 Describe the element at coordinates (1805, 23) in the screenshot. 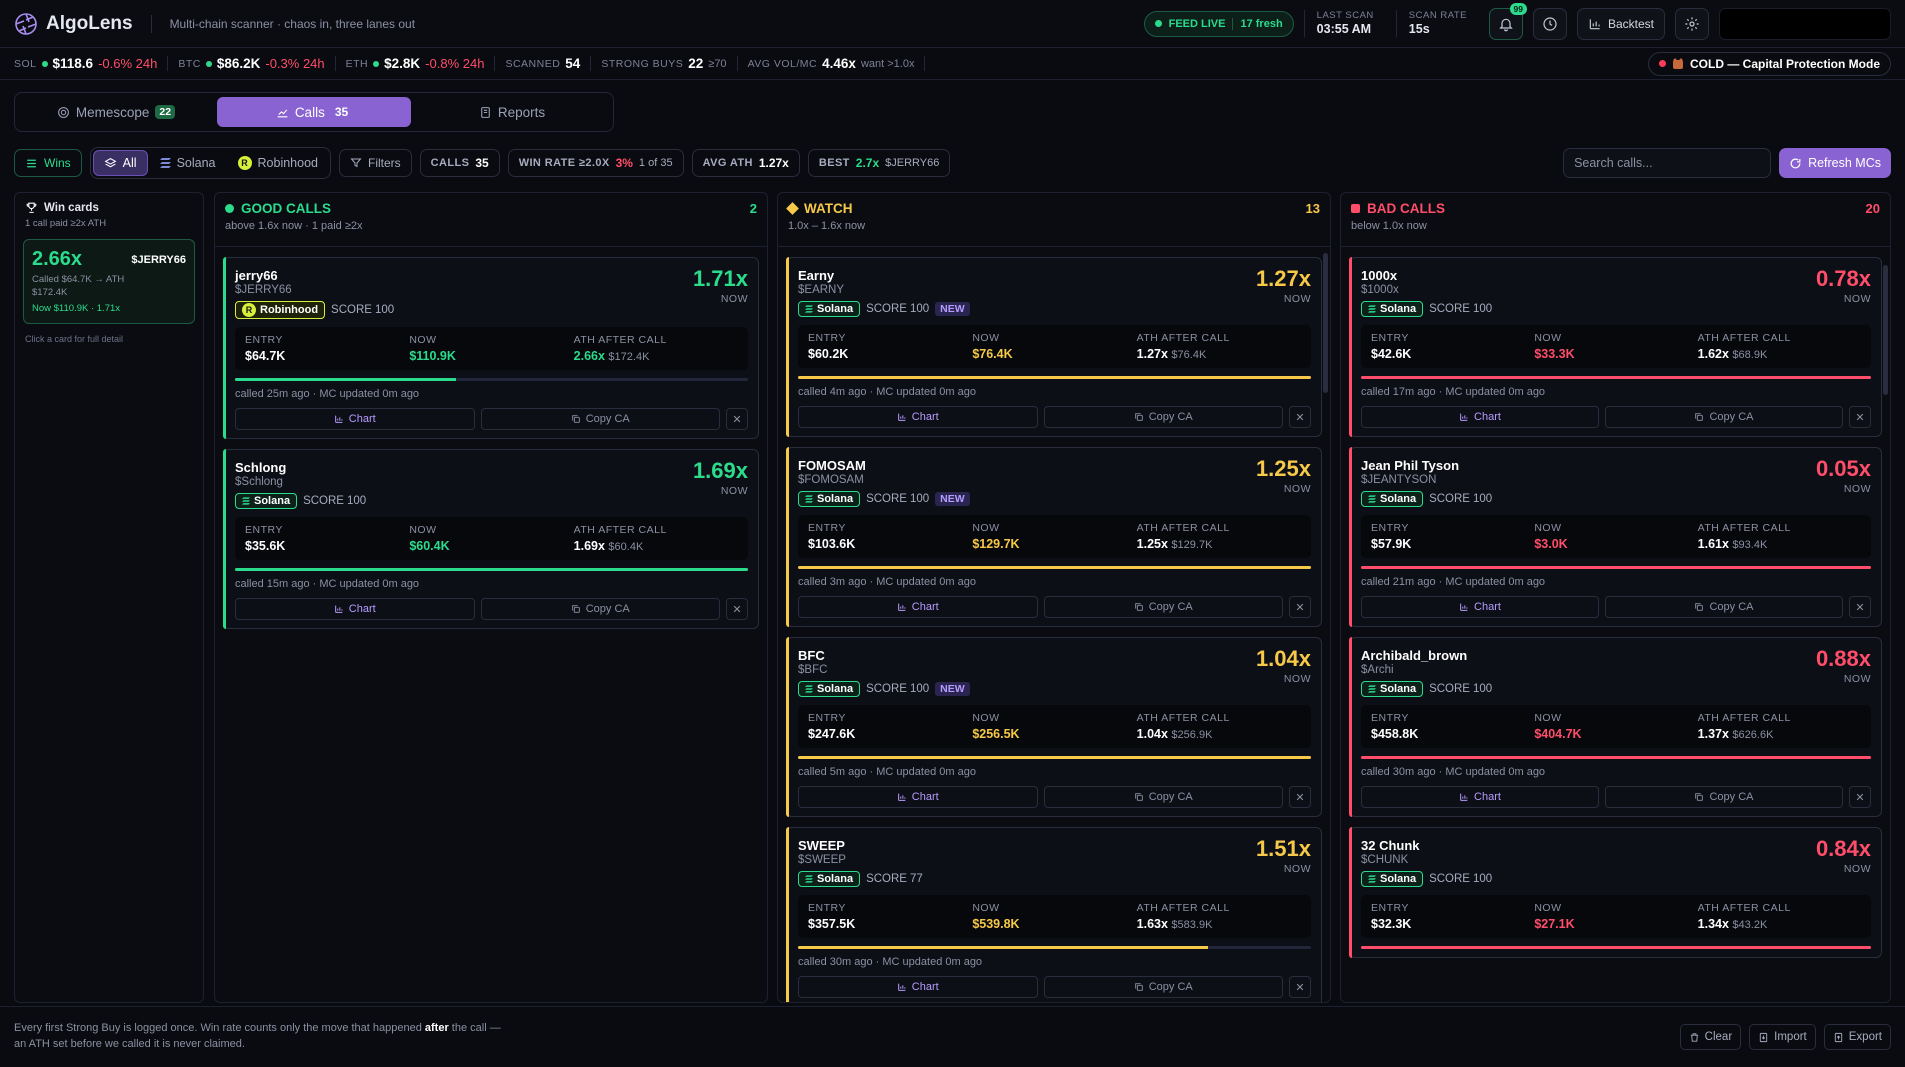

I see `wallet-connect-area` at that location.